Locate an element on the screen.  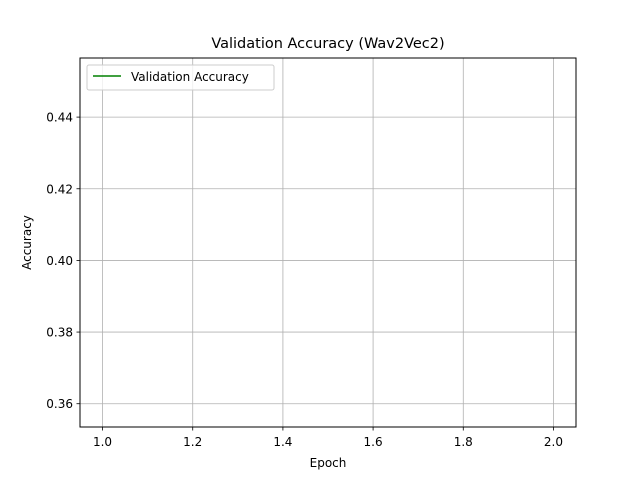
x-tick-label: 1.2 is located at coordinates (192, 442).